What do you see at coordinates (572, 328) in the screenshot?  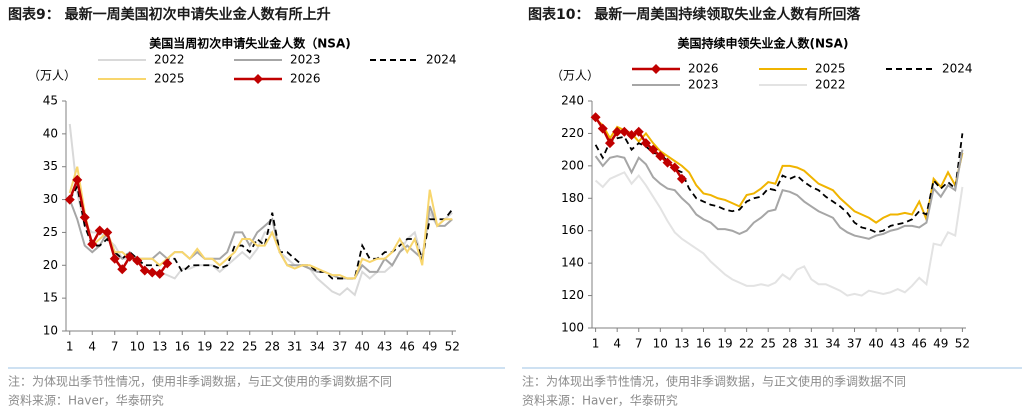 I see `y-tick-label: 100` at bounding box center [572, 328].